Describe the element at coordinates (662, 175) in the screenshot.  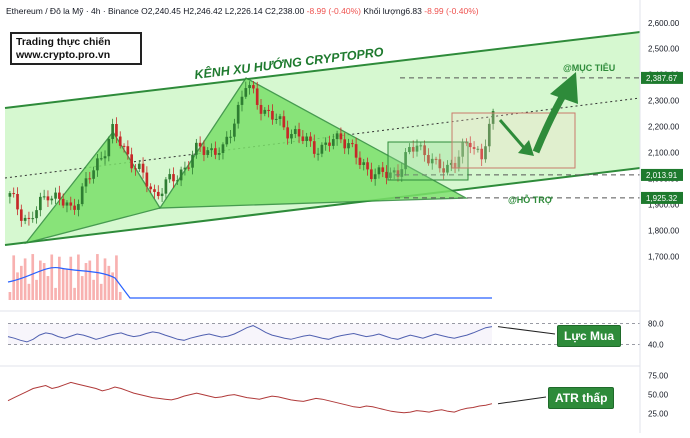
I see `price-label-text: 2,013.91` at that location.